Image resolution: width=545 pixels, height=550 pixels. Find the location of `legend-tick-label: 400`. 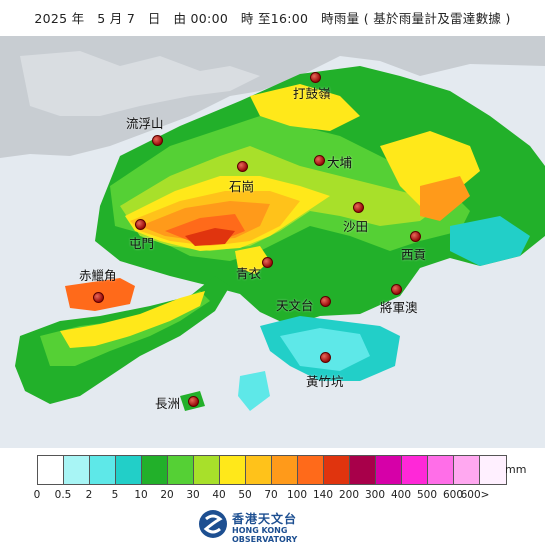

legend-tick-label: 400 is located at coordinates (401, 495).